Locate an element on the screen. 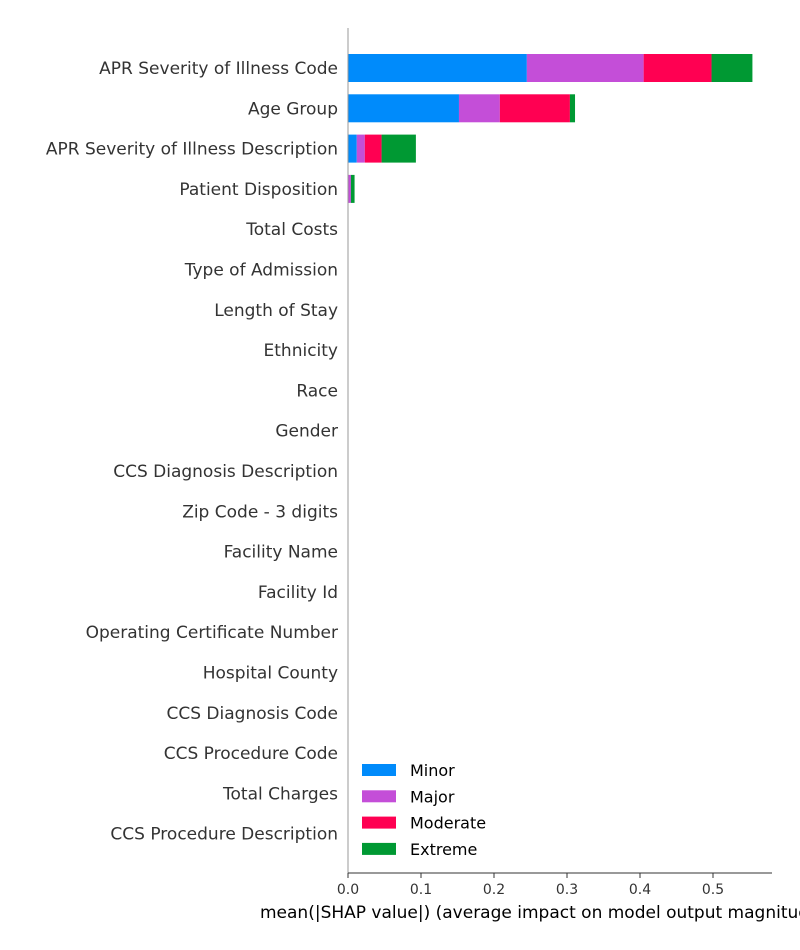 This screenshot has width=800, height=950. x-axis-ticks: 0.0 0.1 0.2 0.3 0.4 0.5 is located at coordinates (530, 885).